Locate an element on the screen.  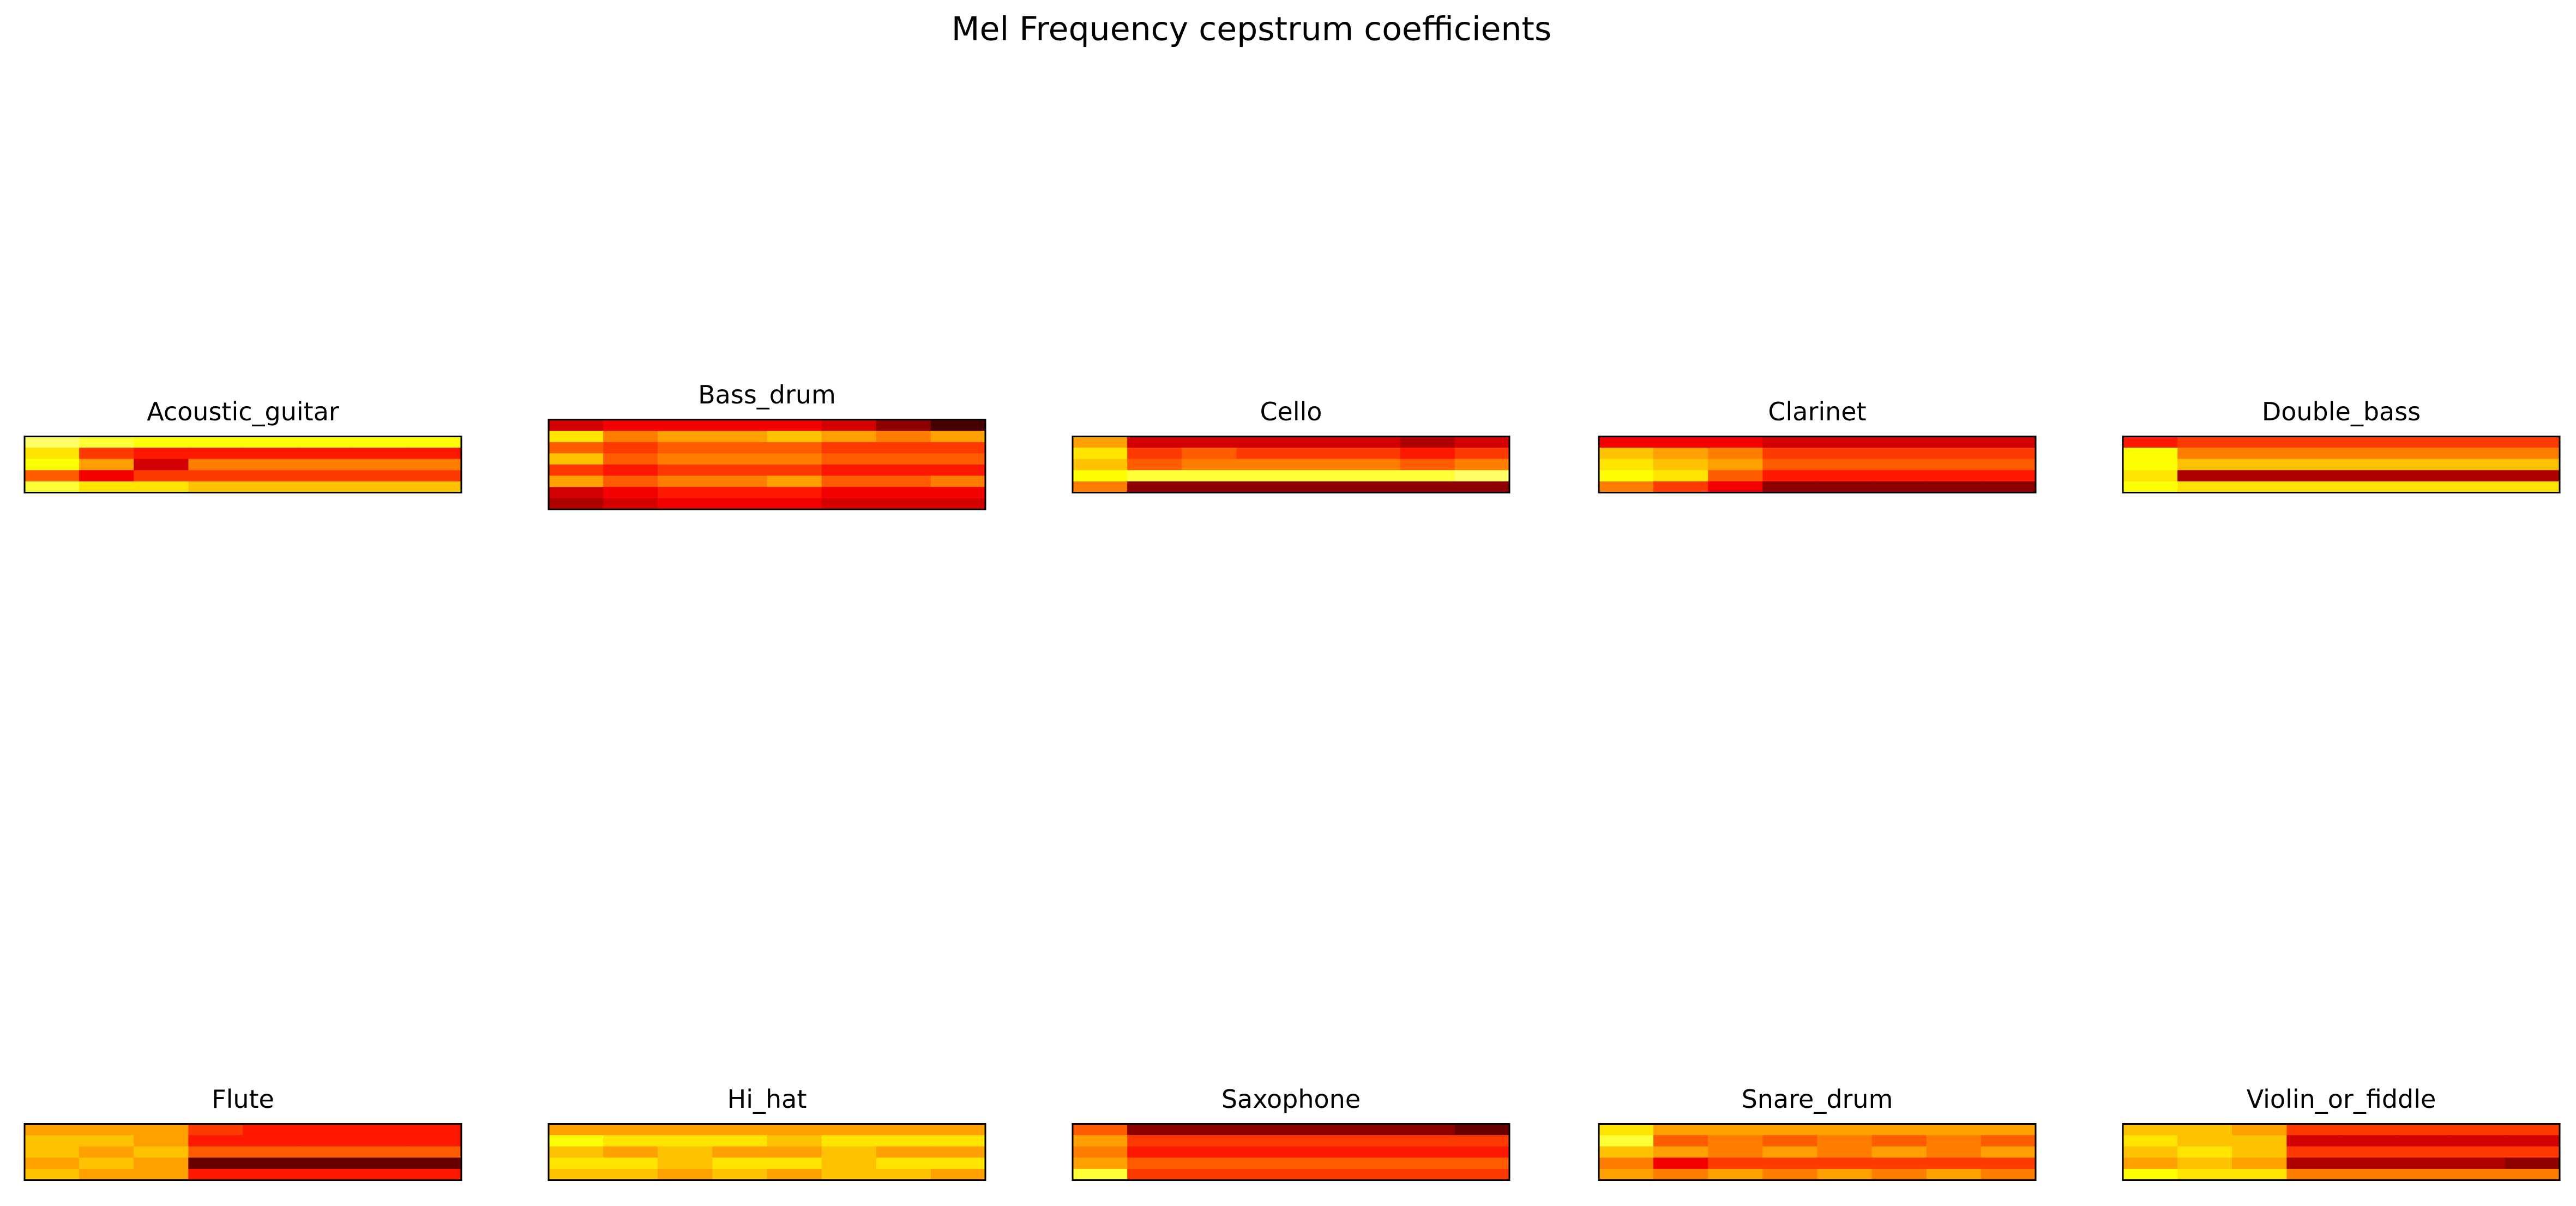
heatmap is located at coordinates (2341, 1152).